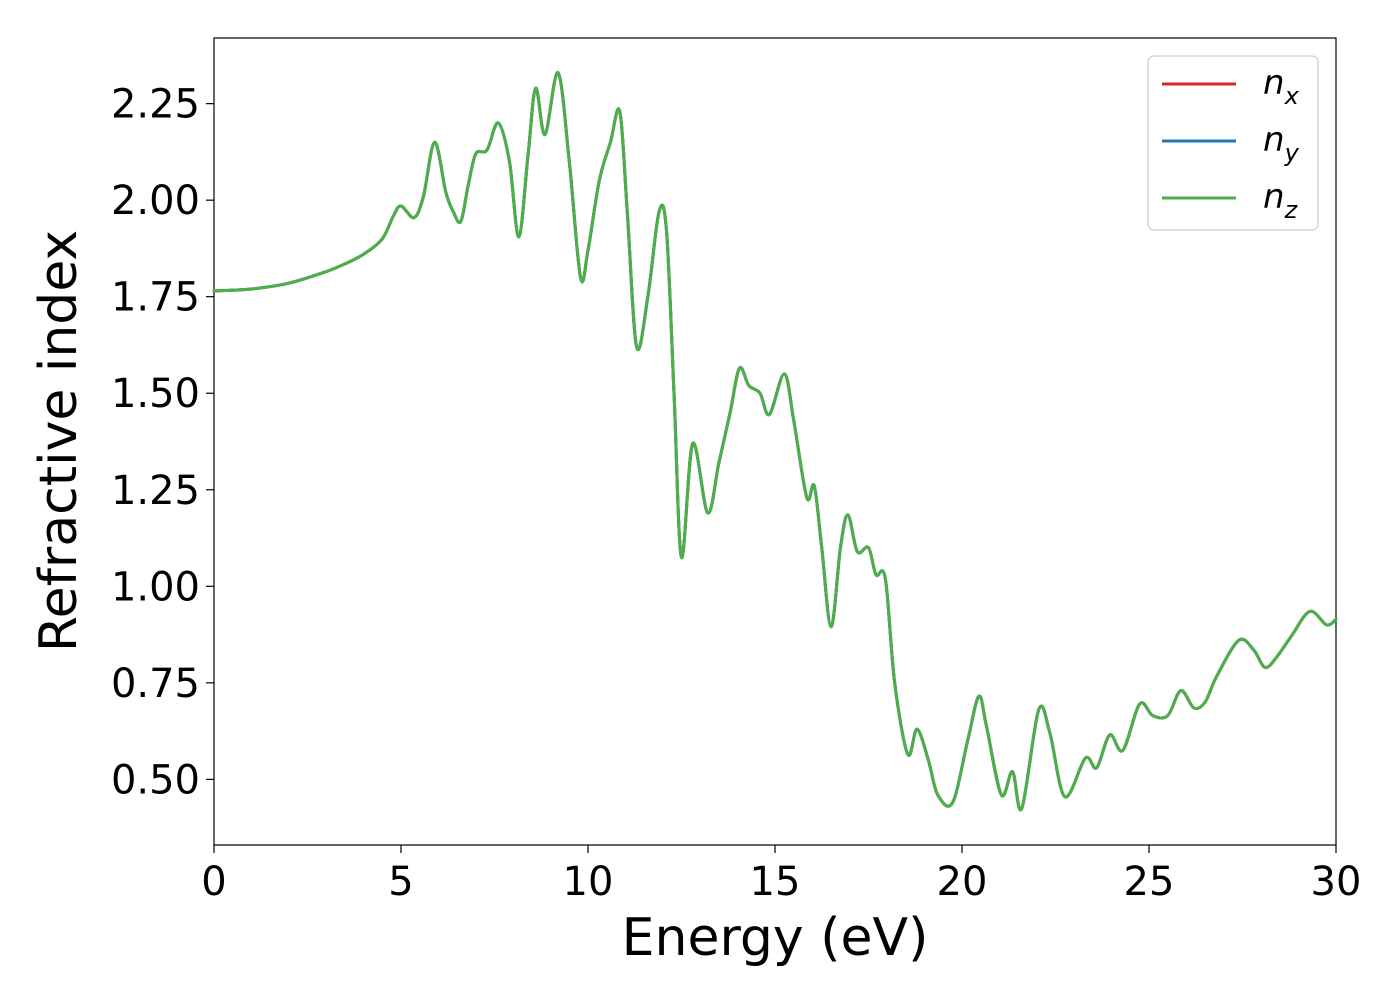 Image resolution: width=1400 pixels, height=1000 pixels. What do you see at coordinates (155, 201) in the screenshot?
I see `y-tick-label: 2.00` at bounding box center [155, 201].